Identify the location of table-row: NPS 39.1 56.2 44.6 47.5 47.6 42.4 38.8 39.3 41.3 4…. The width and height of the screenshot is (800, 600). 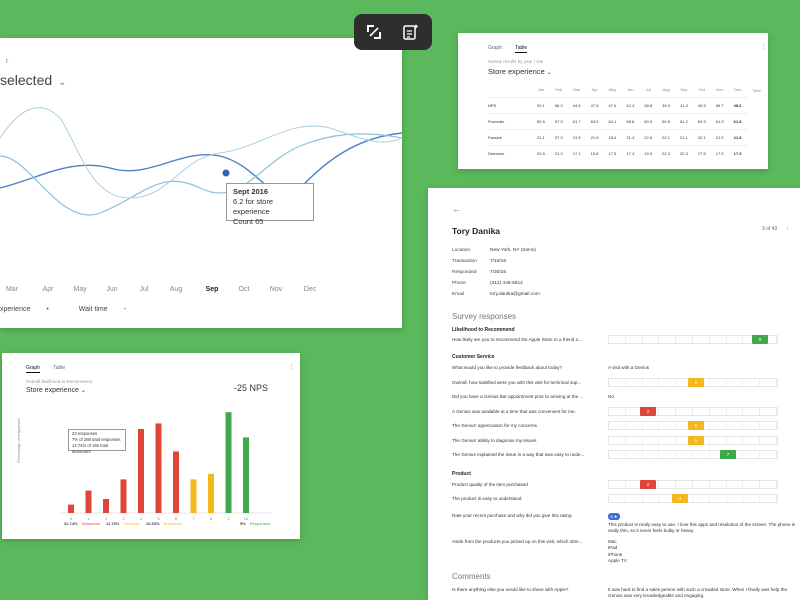
(627, 104).